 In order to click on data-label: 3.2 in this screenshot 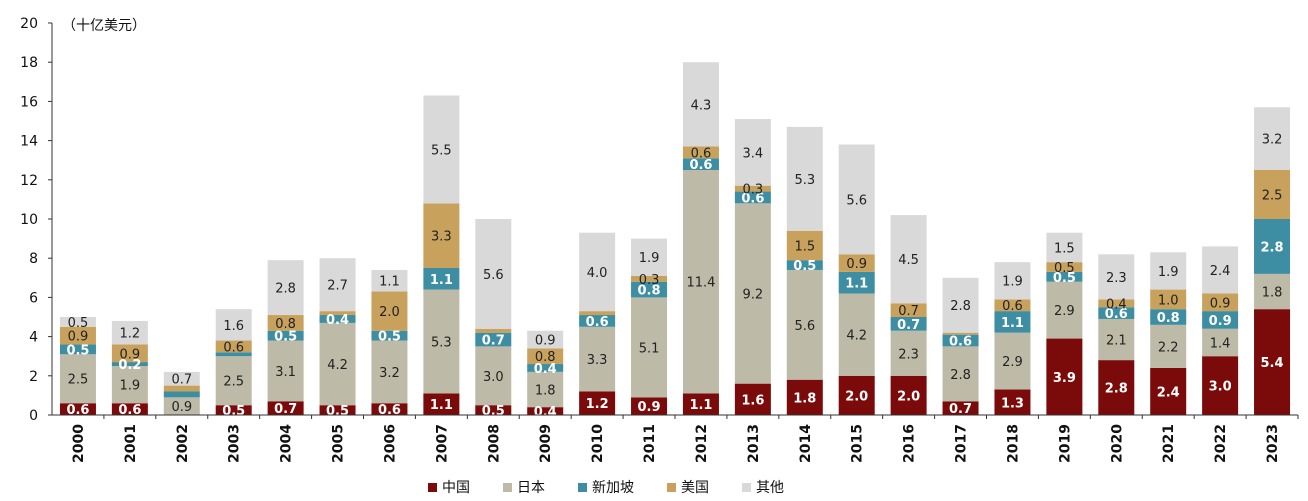, I will do `click(1272, 140)`.